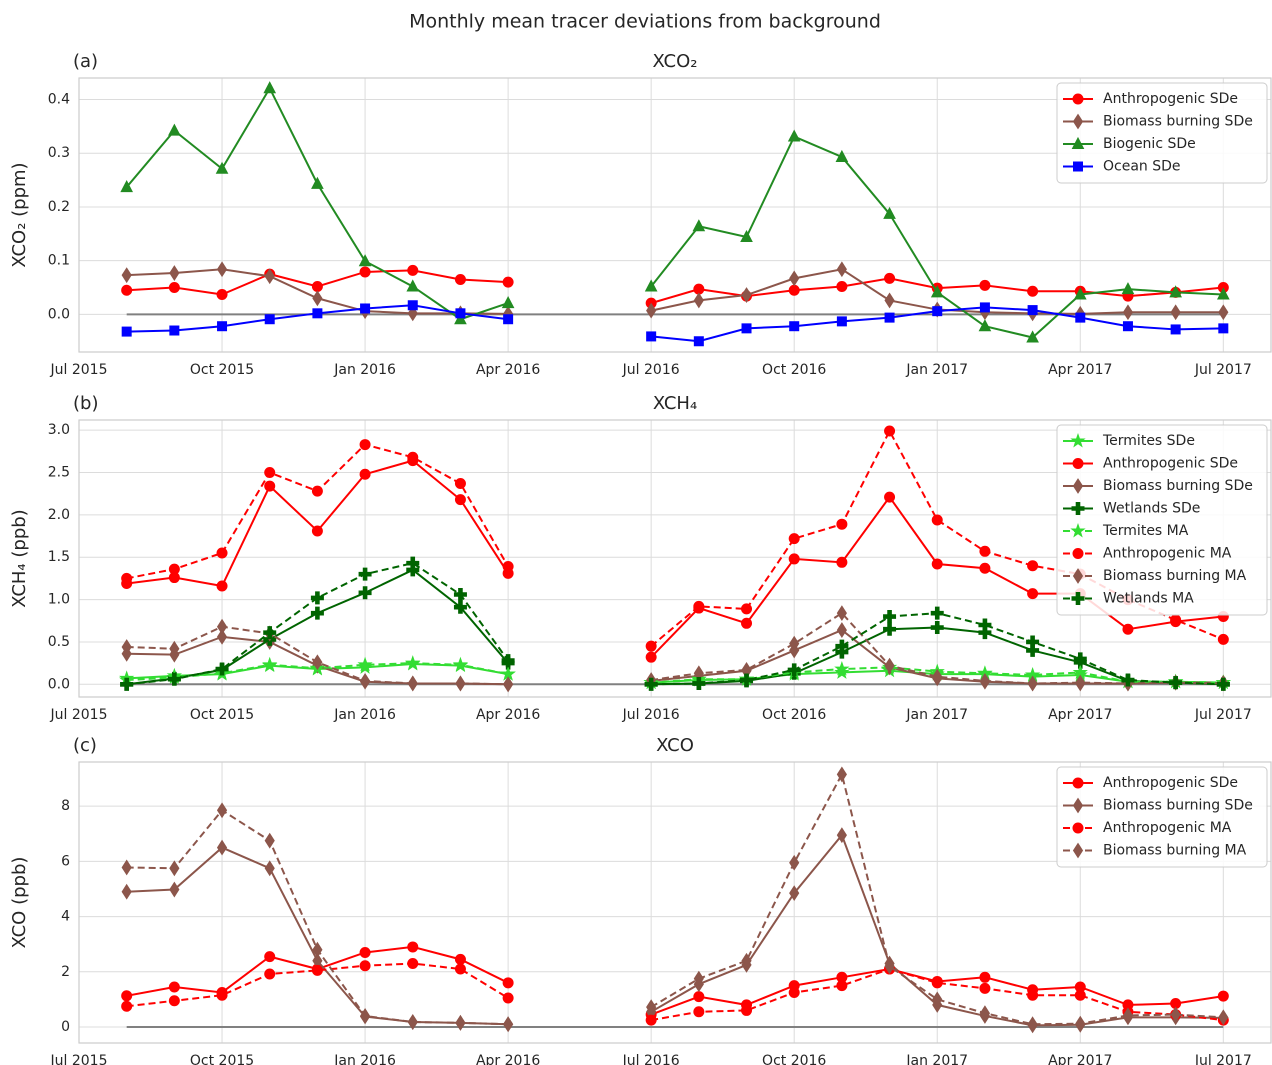 This screenshot has width=1272, height=1065. What do you see at coordinates (65, 972) in the screenshot?
I see `y-tick-label: 2` at bounding box center [65, 972].